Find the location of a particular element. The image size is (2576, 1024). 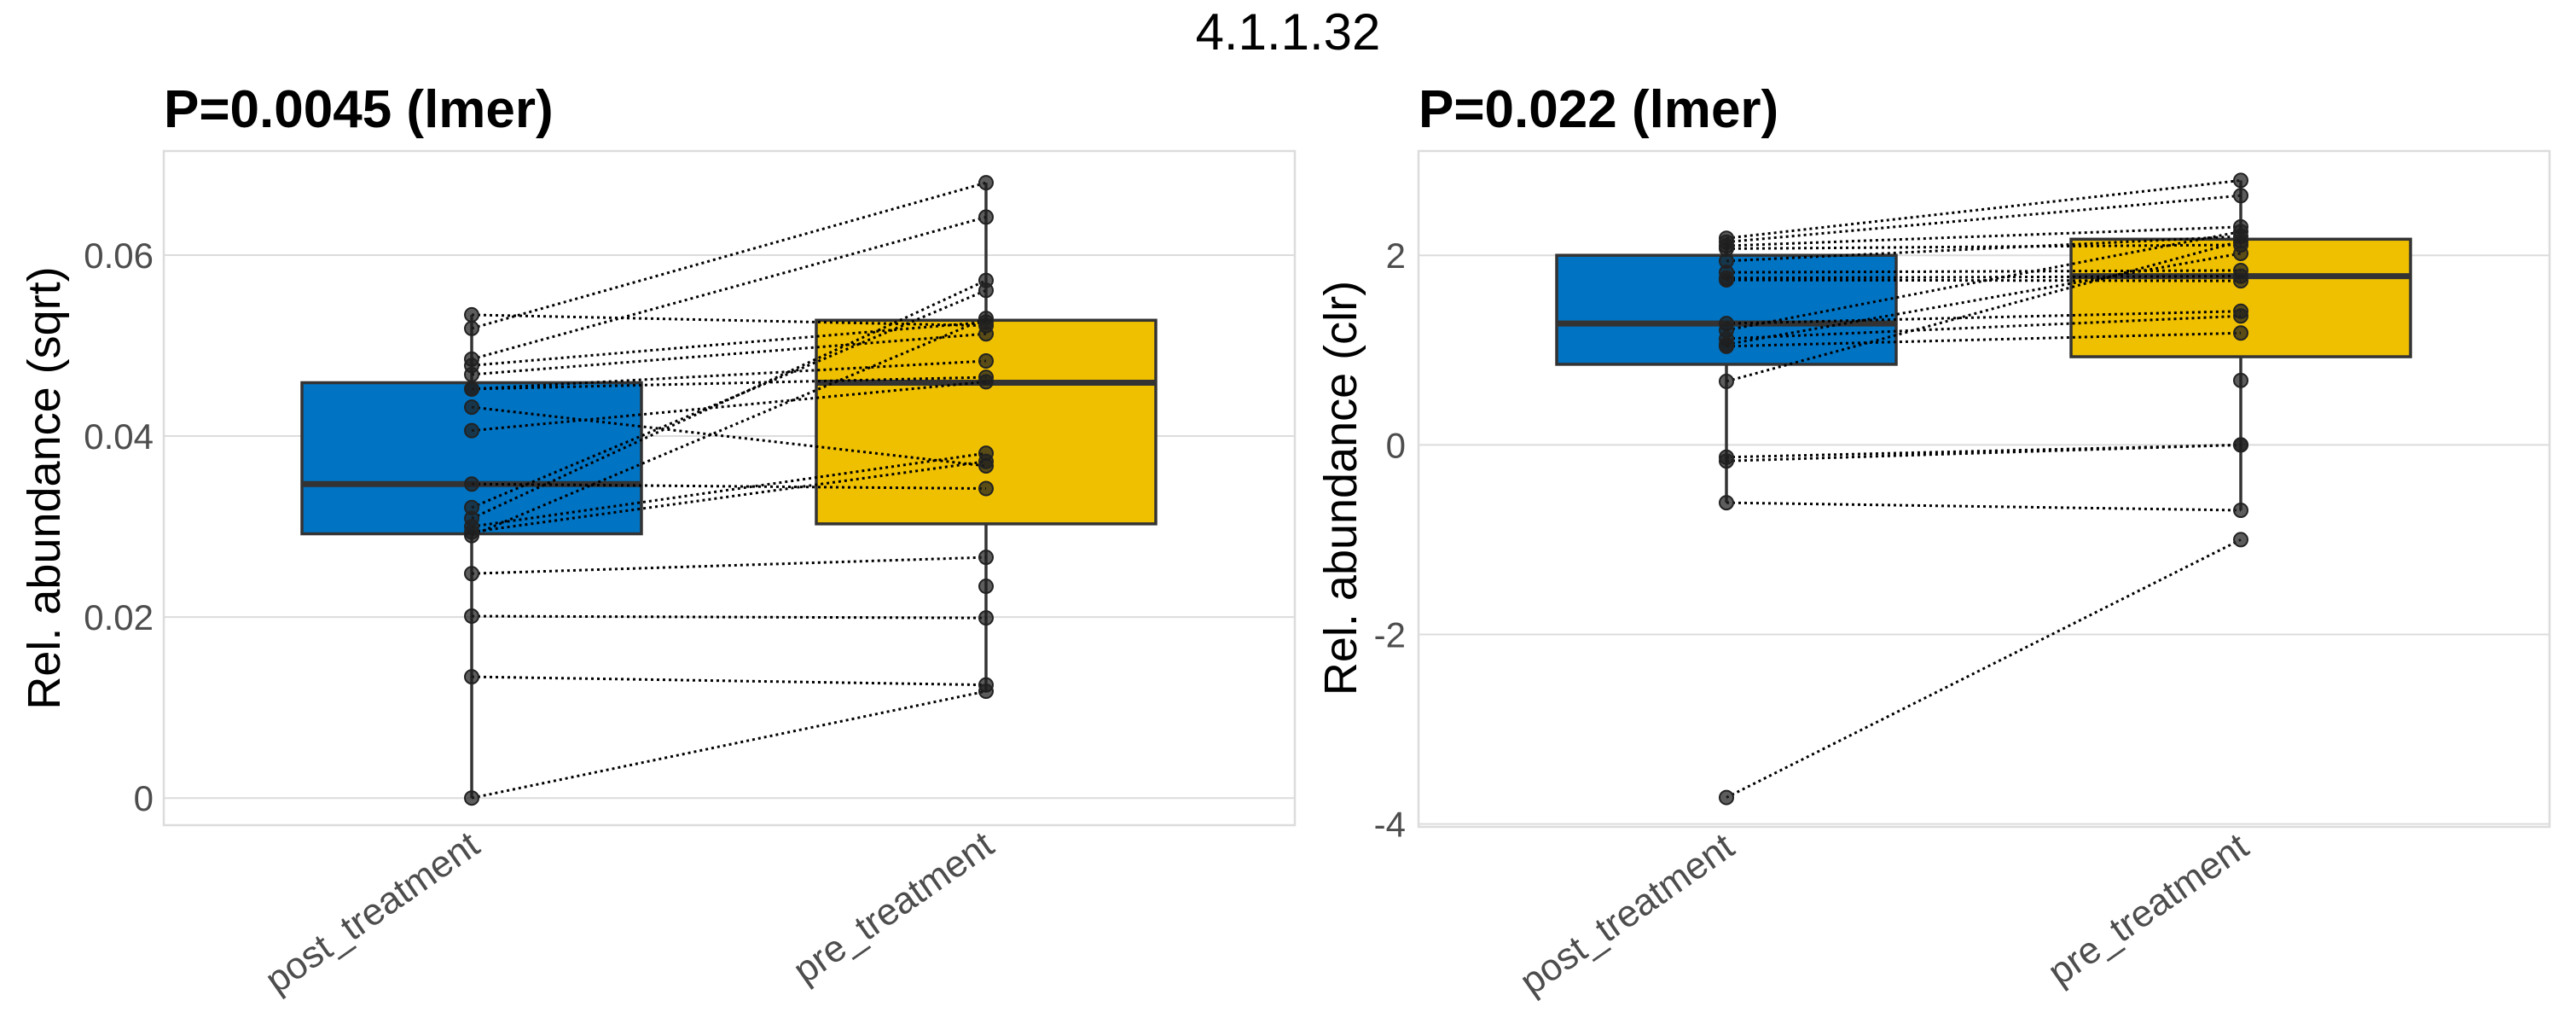

y-tick-label: 0.04 is located at coordinates (119, 436).